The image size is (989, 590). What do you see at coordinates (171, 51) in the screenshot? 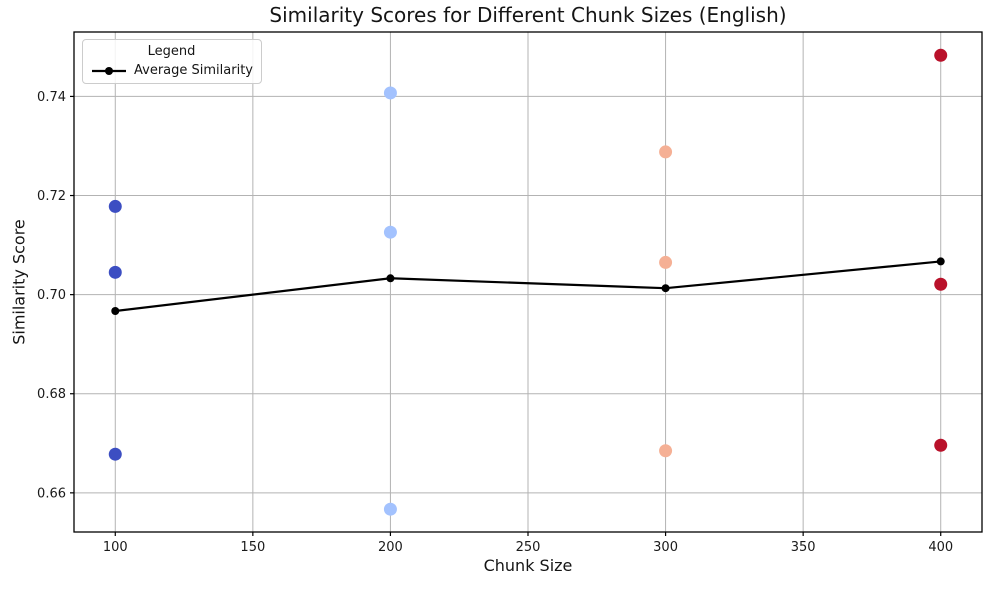
I see `legend-title: Legend` at bounding box center [171, 51].